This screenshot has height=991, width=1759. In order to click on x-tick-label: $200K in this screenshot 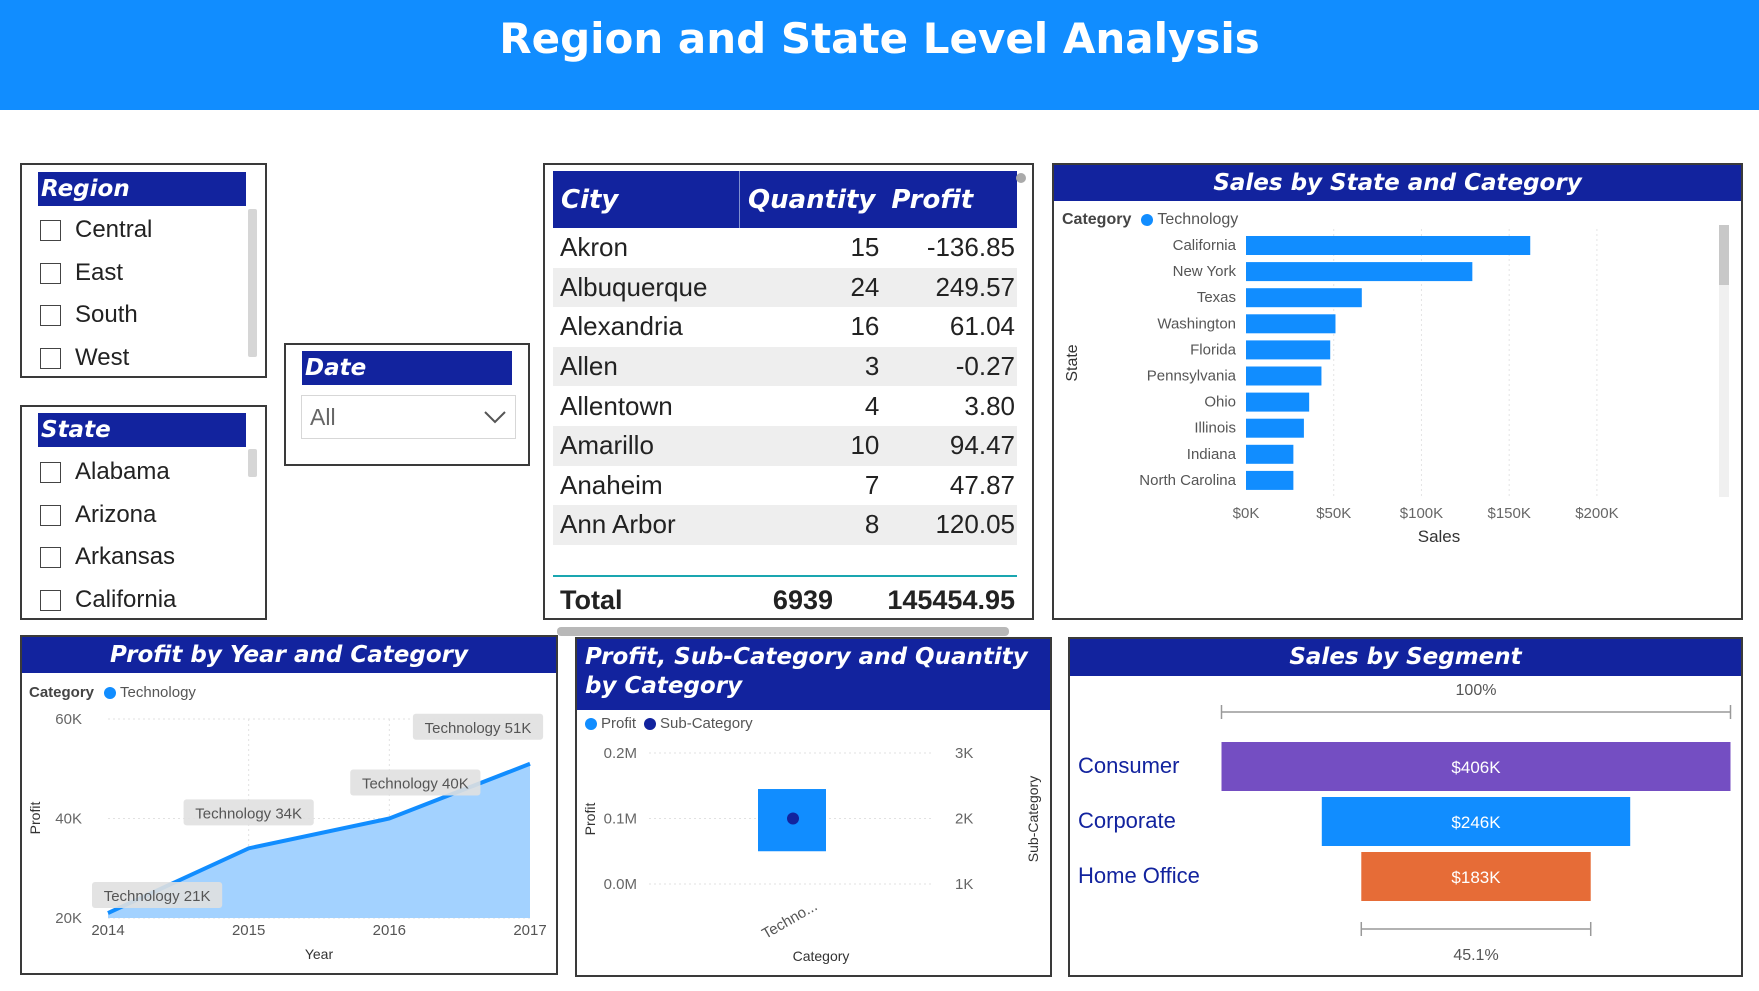, I will do `click(1596, 513)`.